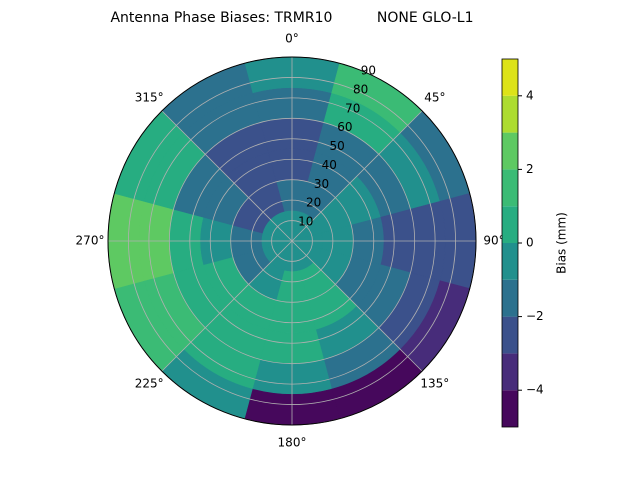 This screenshot has height=484, width=640. I want to click on colorbar-tick-label: 4, so click(530, 95).